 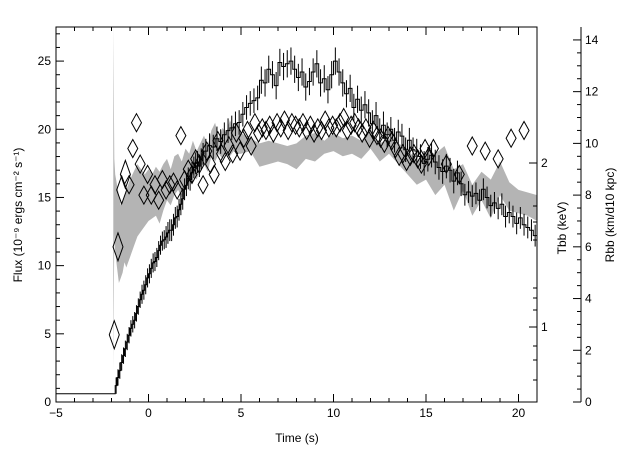 I want to click on x-tick-label: 20, so click(x=519, y=413).